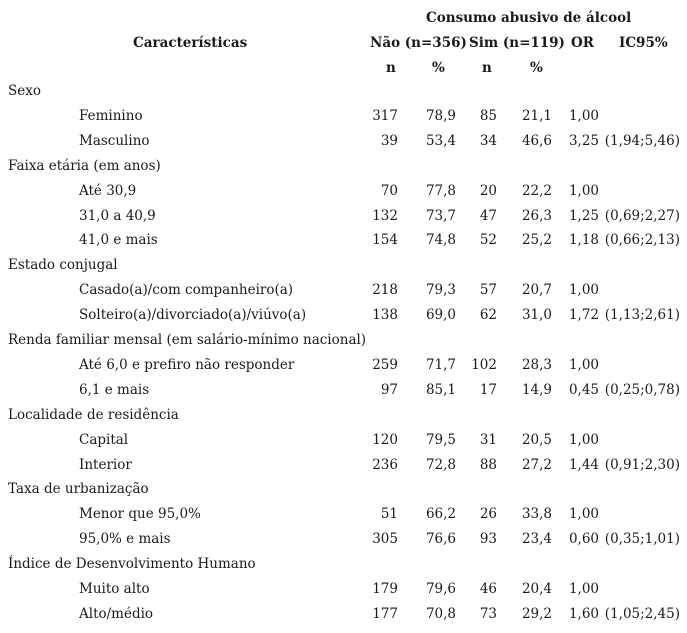  What do you see at coordinates (440, 364) in the screenshot?
I see `nao-pct-cell: 71,7` at bounding box center [440, 364].